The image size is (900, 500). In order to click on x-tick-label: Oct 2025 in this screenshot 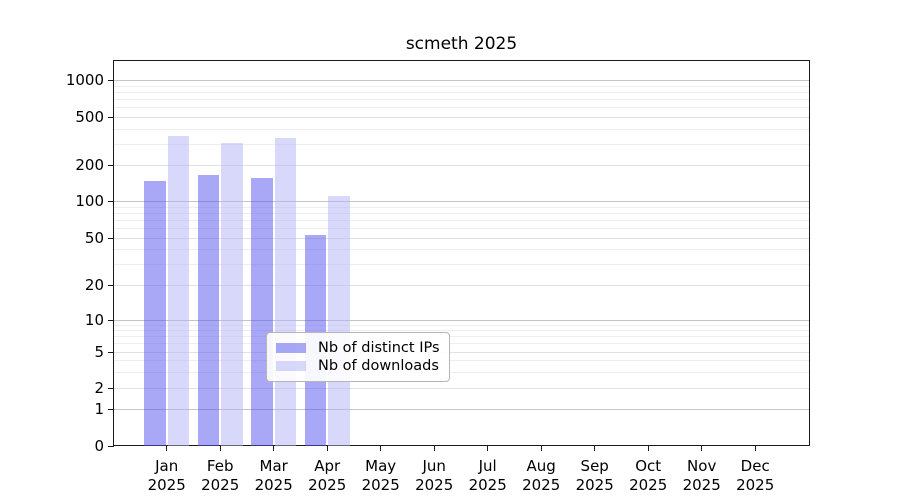, I will do `click(648, 476)`.